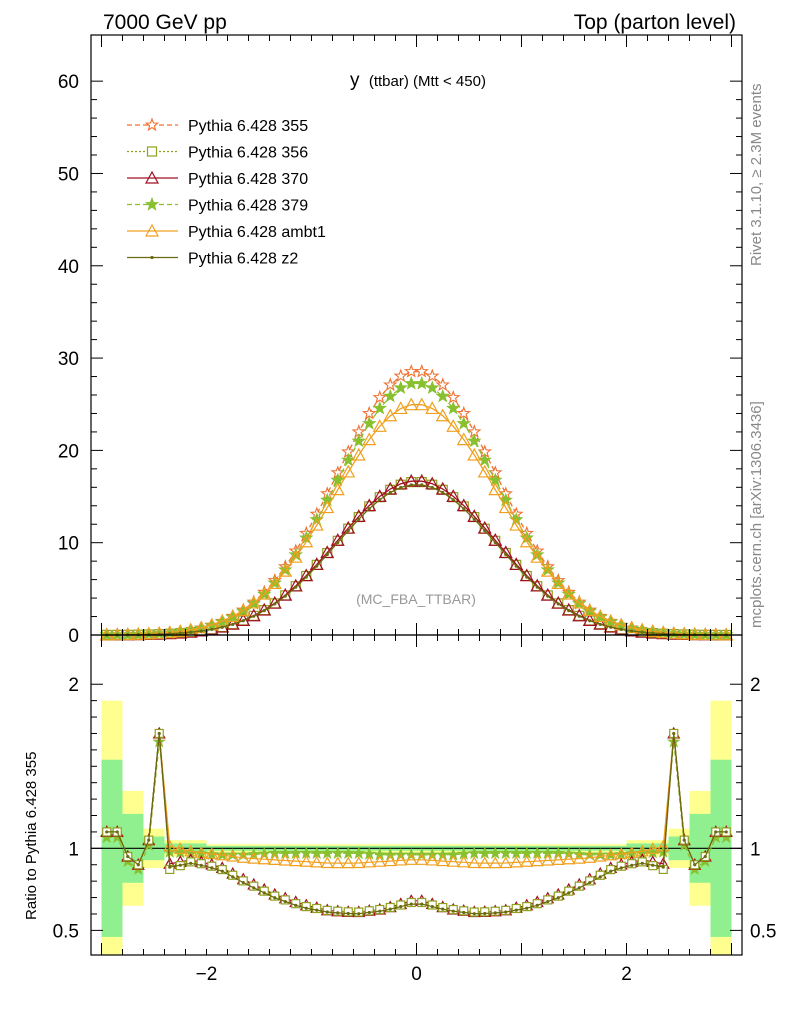  Describe the element at coordinates (152, 177) in the screenshot. I see `legend-marker-s370` at that location.